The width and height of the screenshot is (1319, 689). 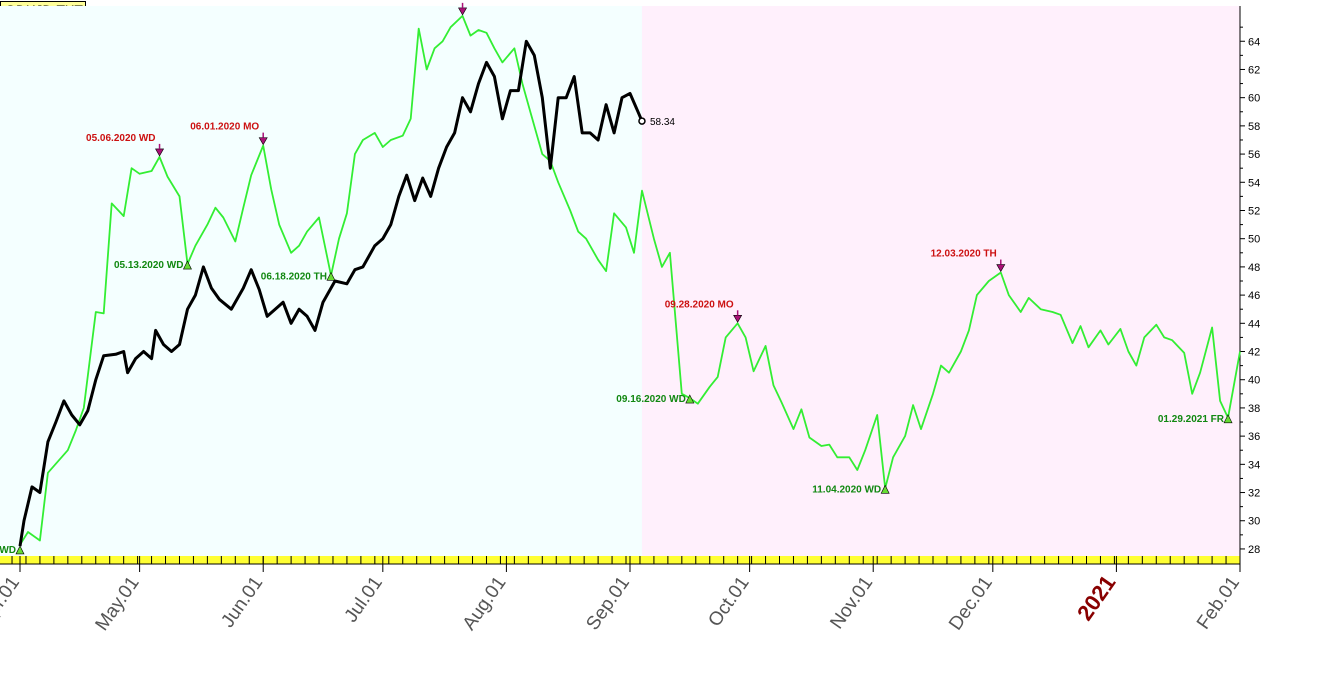 I want to click on trough-label: 03.31.2020 WD, so click(x=8, y=550).